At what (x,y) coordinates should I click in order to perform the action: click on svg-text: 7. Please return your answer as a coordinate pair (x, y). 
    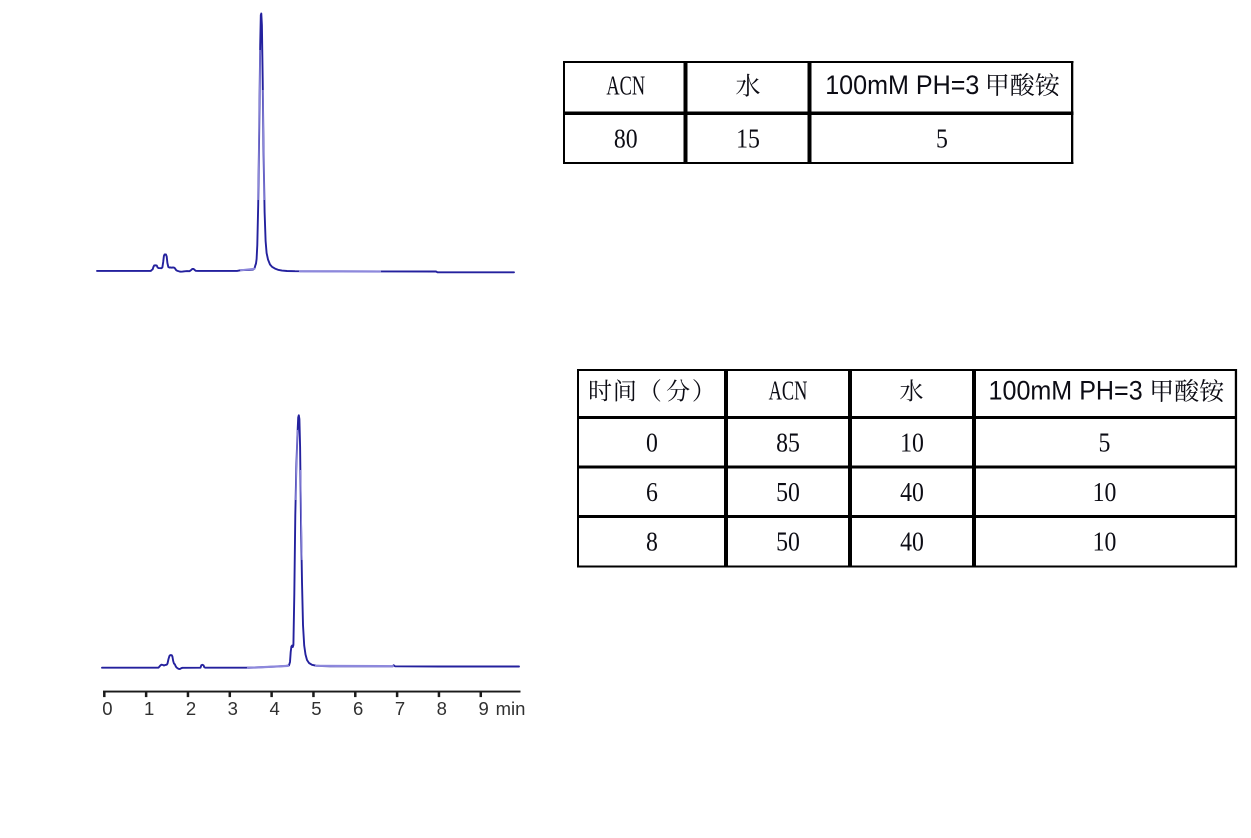
    Looking at the image, I should click on (400, 708).